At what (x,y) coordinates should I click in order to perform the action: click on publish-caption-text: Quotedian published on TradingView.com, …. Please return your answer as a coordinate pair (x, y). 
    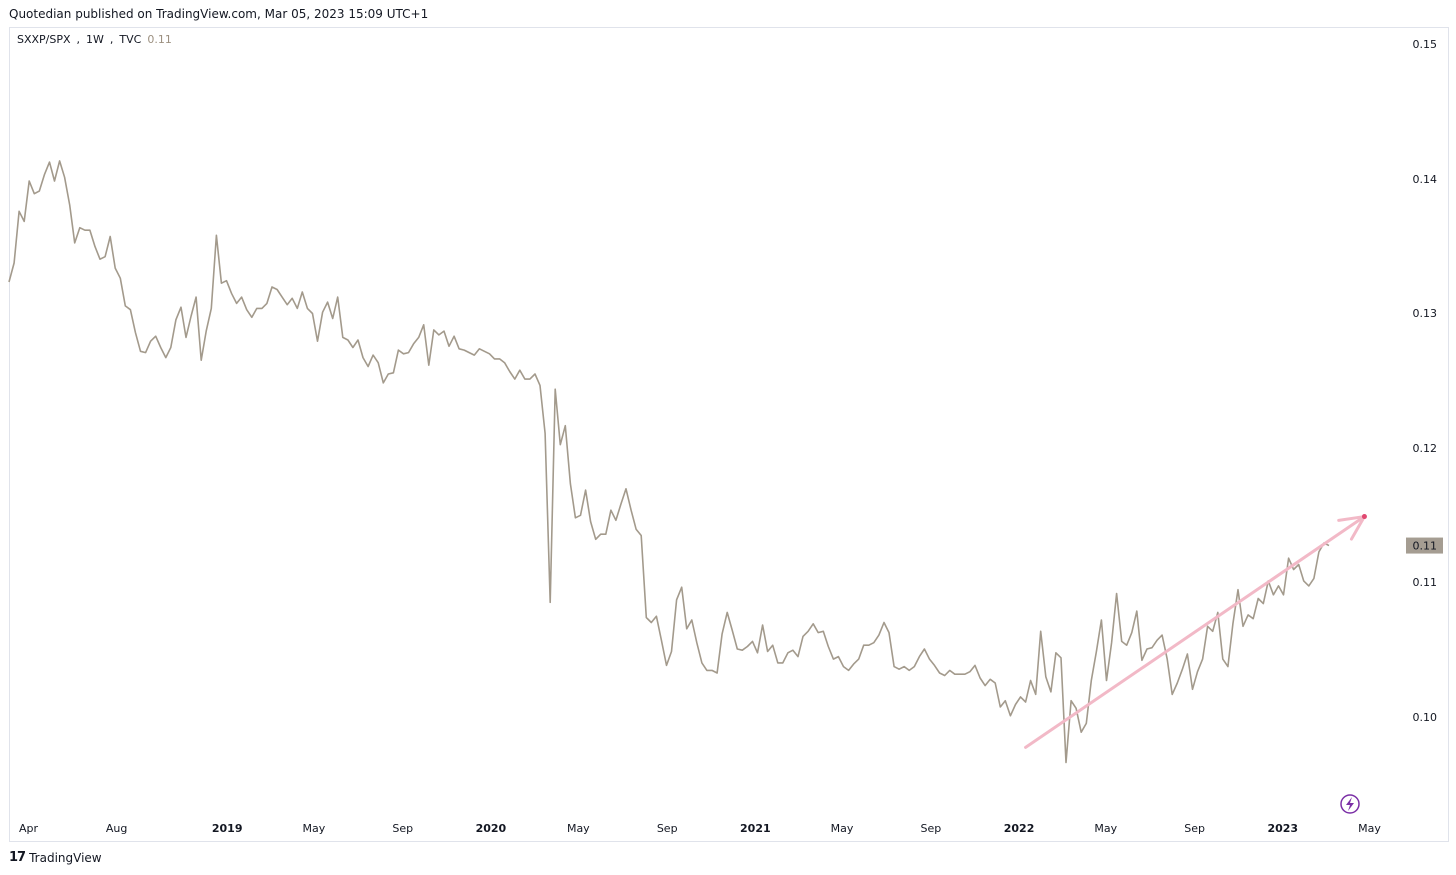
    Looking at the image, I should click on (219, 14).